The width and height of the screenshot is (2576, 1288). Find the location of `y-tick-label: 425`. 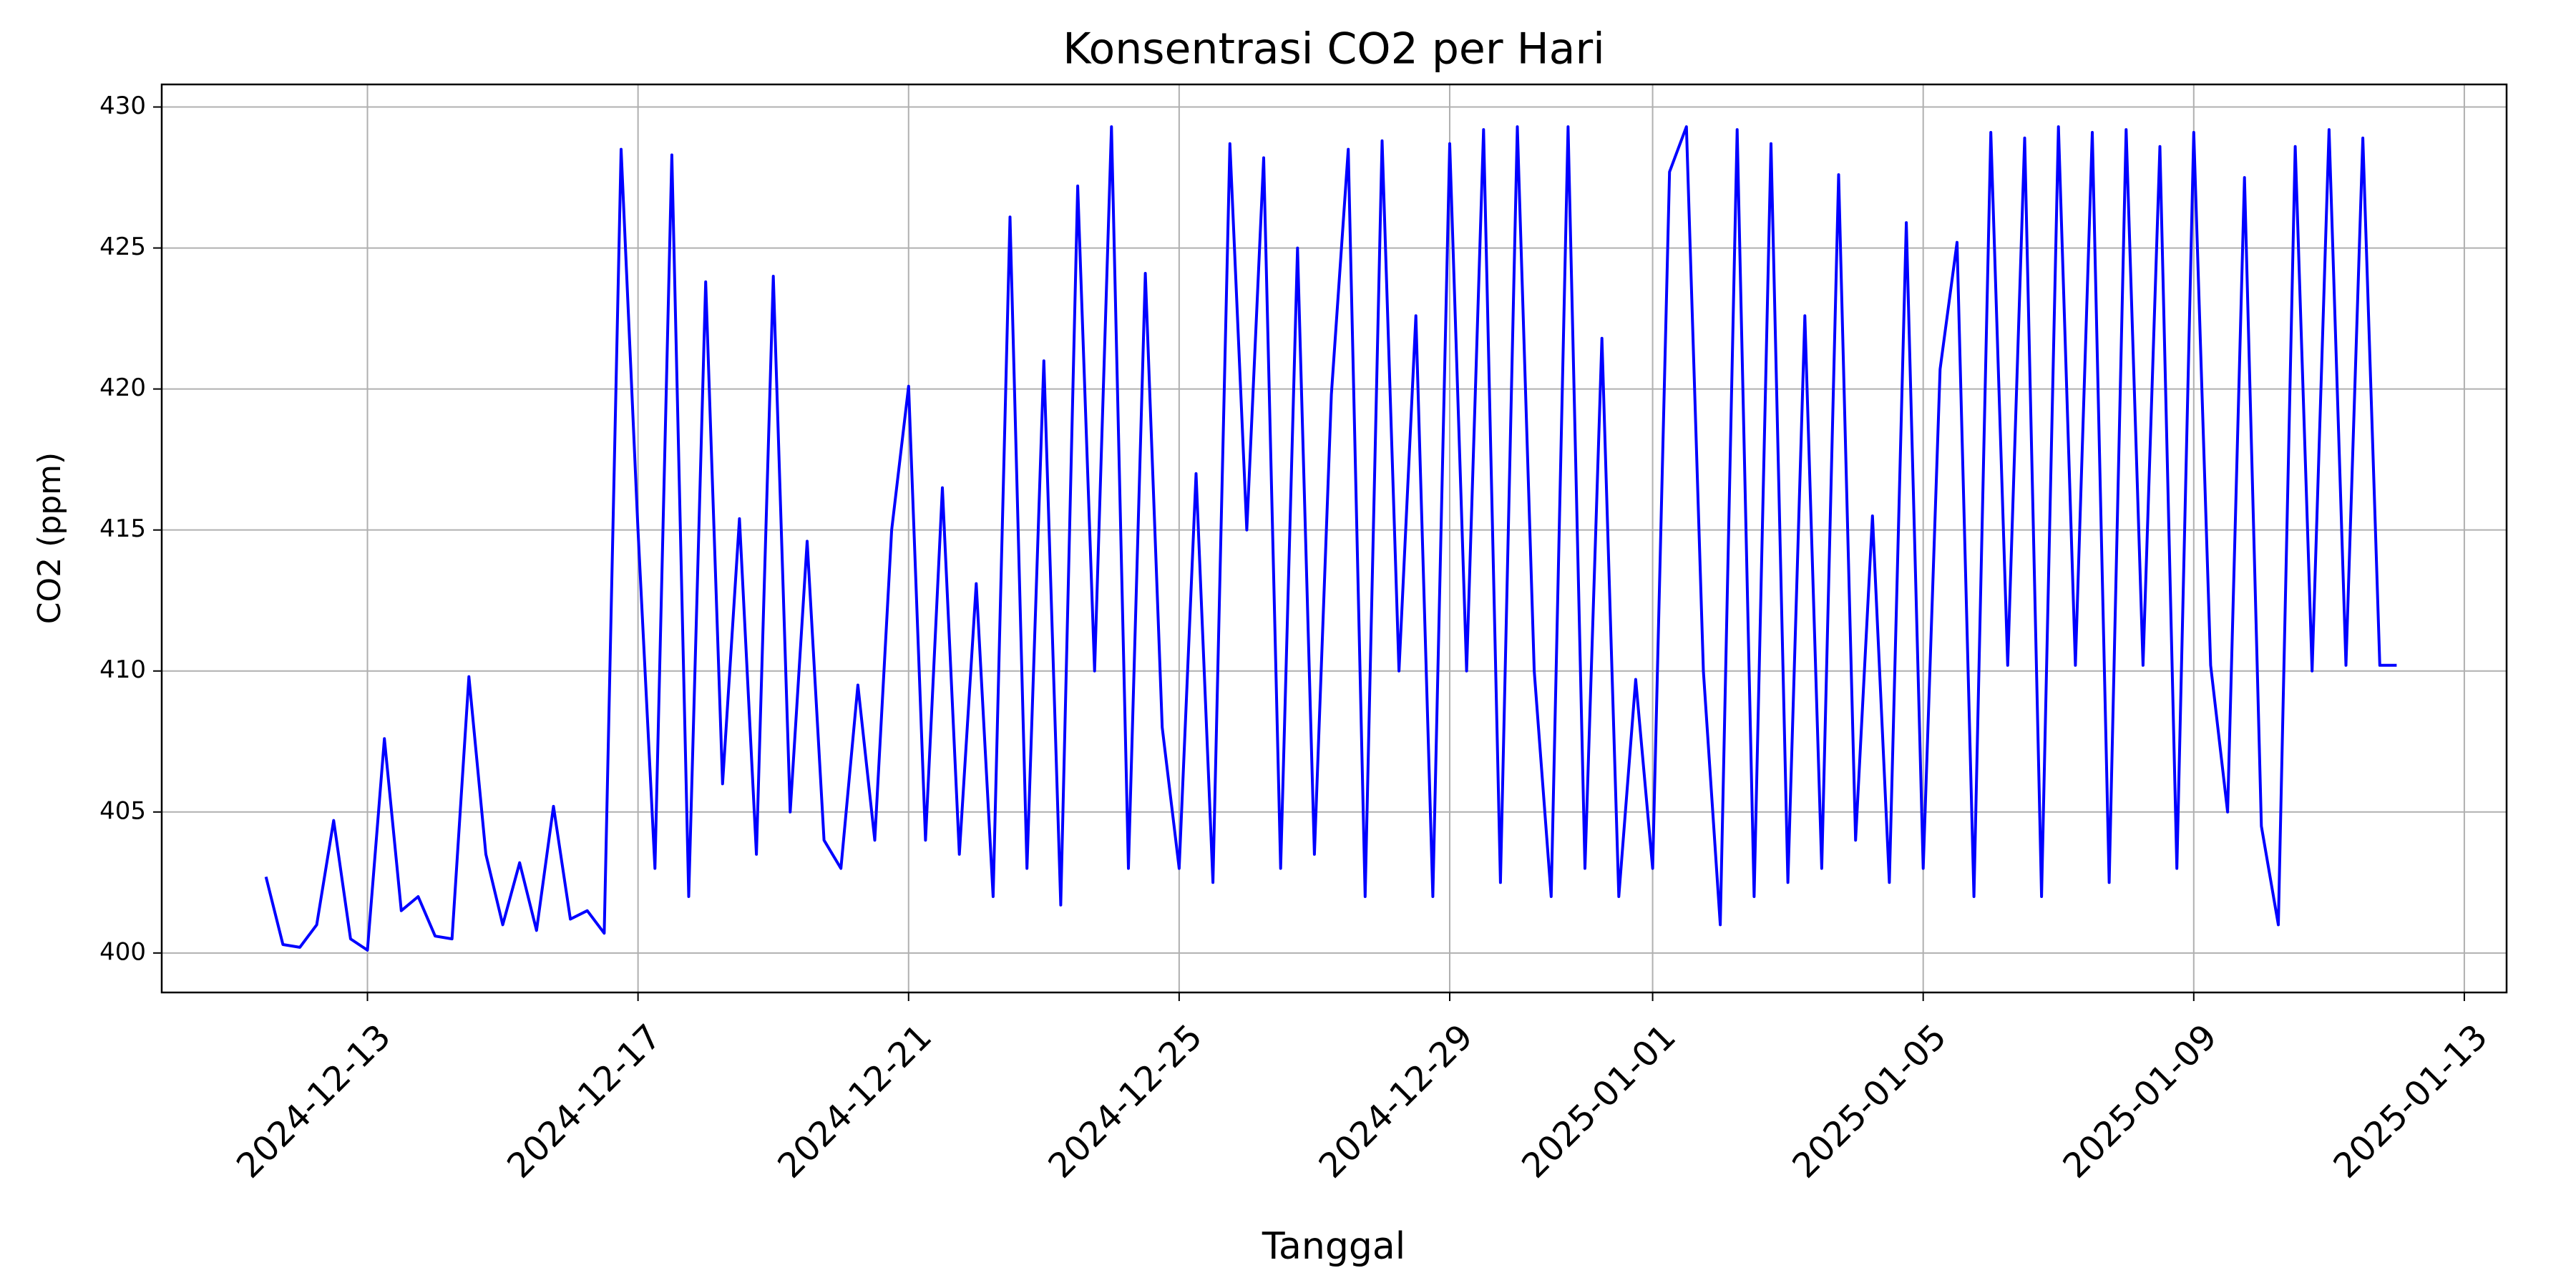

y-tick-label: 425 is located at coordinates (122, 247).